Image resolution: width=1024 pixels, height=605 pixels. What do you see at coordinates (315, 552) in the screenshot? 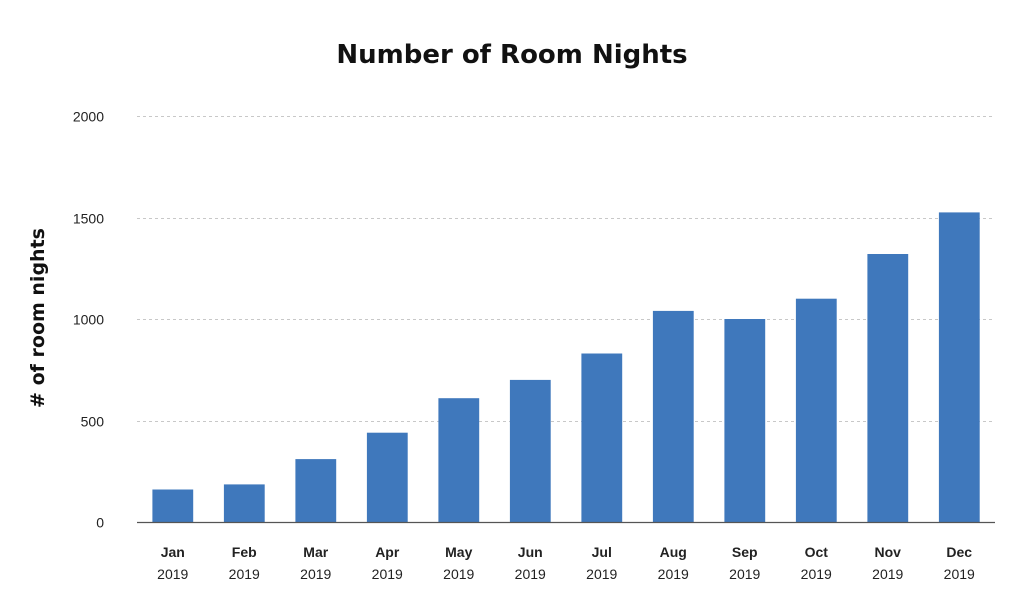
I see `x-tick-month: Mar` at bounding box center [315, 552].